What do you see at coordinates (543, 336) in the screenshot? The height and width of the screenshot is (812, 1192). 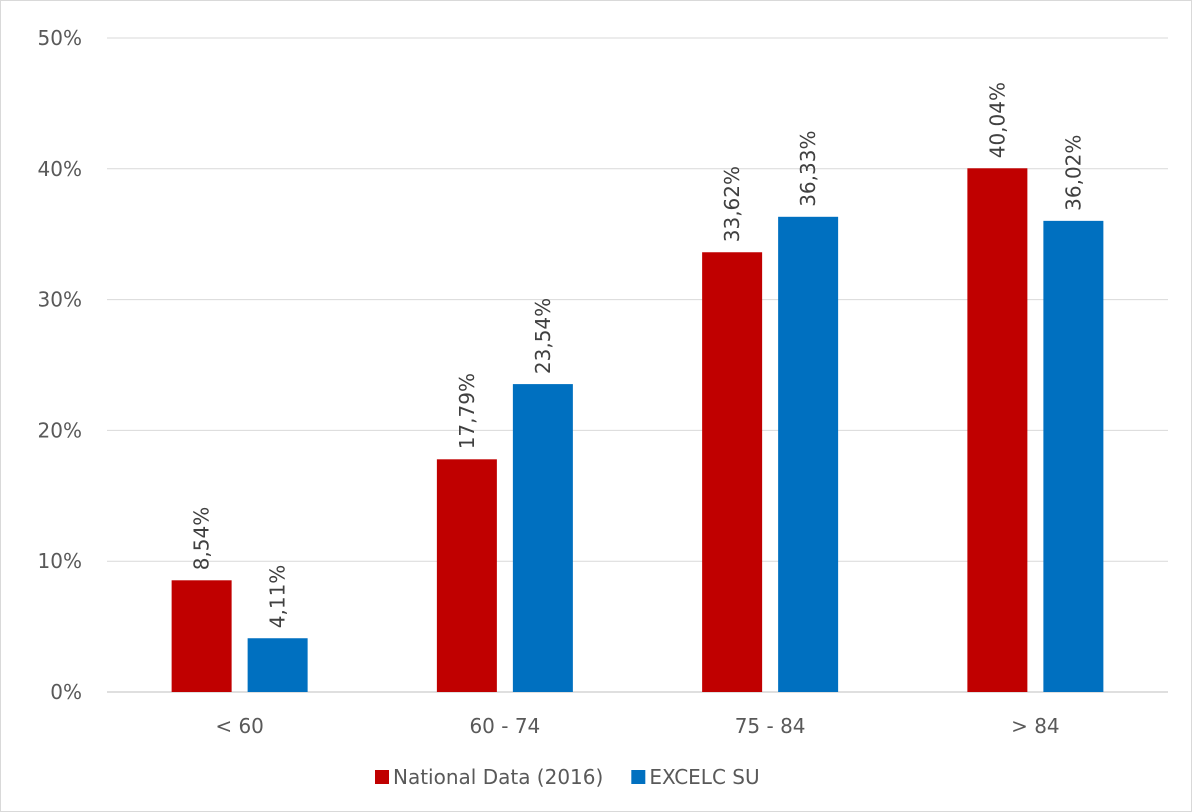 I see `data-label: 23,54%` at bounding box center [543, 336].